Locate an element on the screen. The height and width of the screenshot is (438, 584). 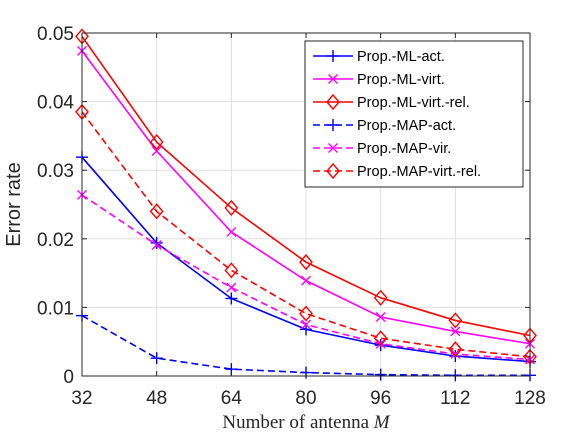
legend-label: Prop.-MAP-act. is located at coordinates (406, 126).